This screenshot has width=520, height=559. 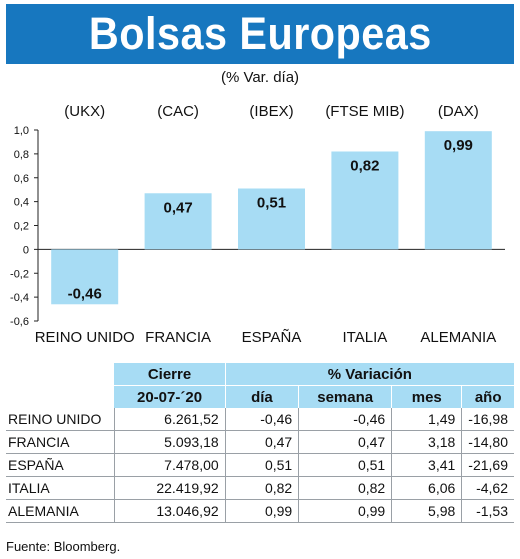 What do you see at coordinates (345, 488) in the screenshot?
I see `semana-cell: 0,82` at bounding box center [345, 488].